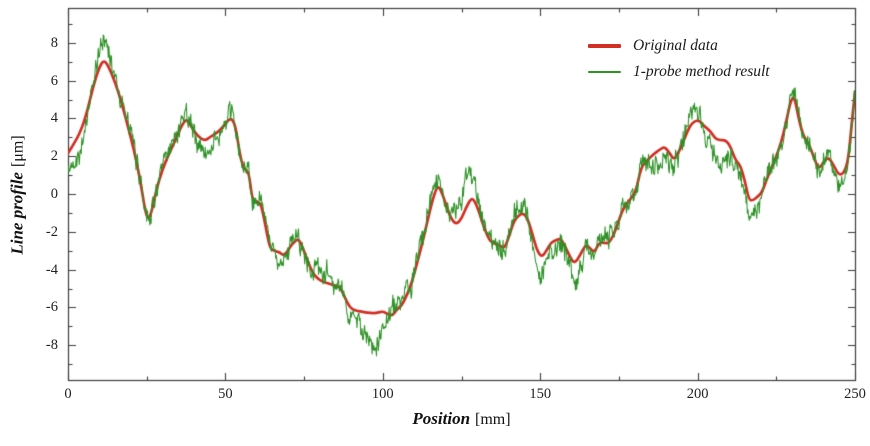 The width and height of the screenshot is (870, 446). What do you see at coordinates (68, 394) in the screenshot?
I see `x-tick-label: 0` at bounding box center [68, 394].